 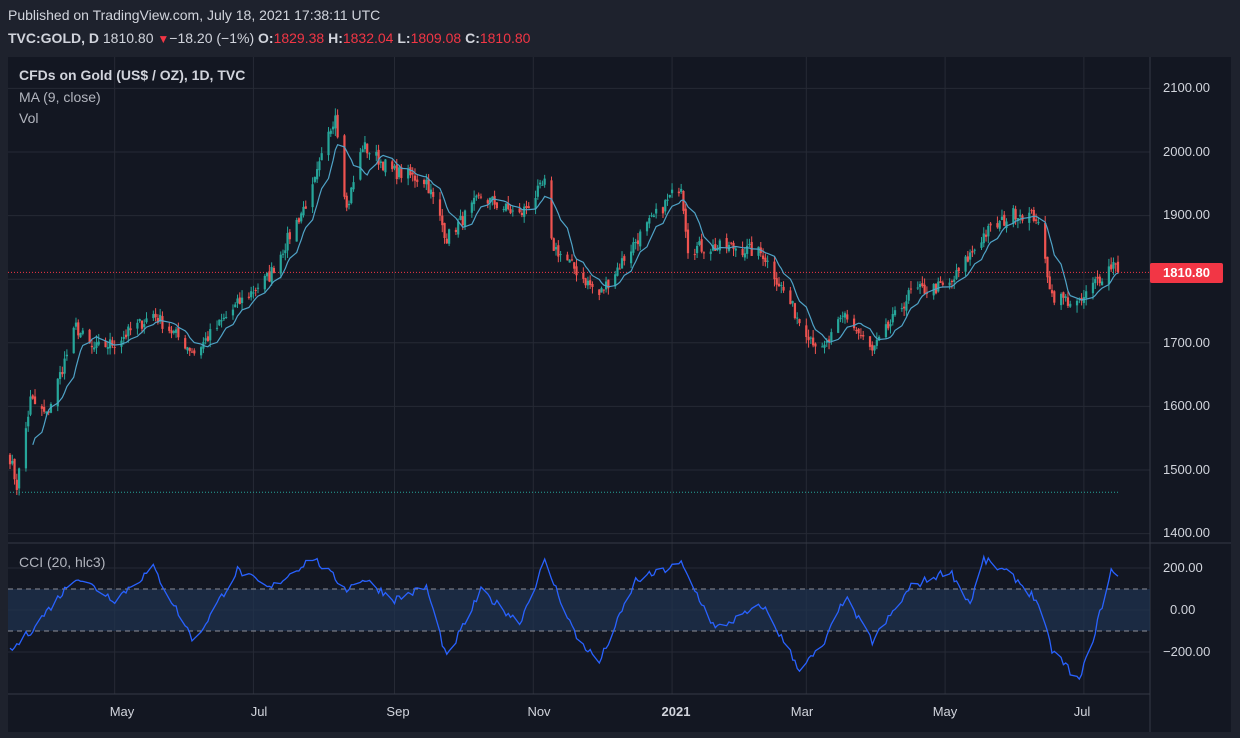 What do you see at coordinates (259, 711) in the screenshot?
I see `time-axis-label: Jul` at bounding box center [259, 711].